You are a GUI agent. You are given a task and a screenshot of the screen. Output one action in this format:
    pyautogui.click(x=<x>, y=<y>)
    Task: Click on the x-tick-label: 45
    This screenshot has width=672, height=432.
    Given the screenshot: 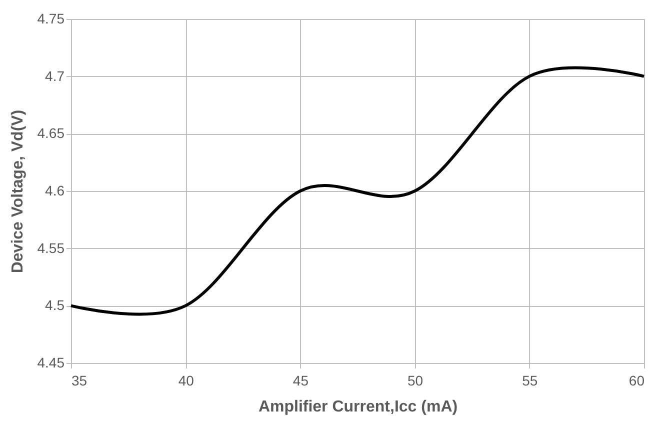 What is the action you would take?
    pyautogui.click(x=300, y=380)
    